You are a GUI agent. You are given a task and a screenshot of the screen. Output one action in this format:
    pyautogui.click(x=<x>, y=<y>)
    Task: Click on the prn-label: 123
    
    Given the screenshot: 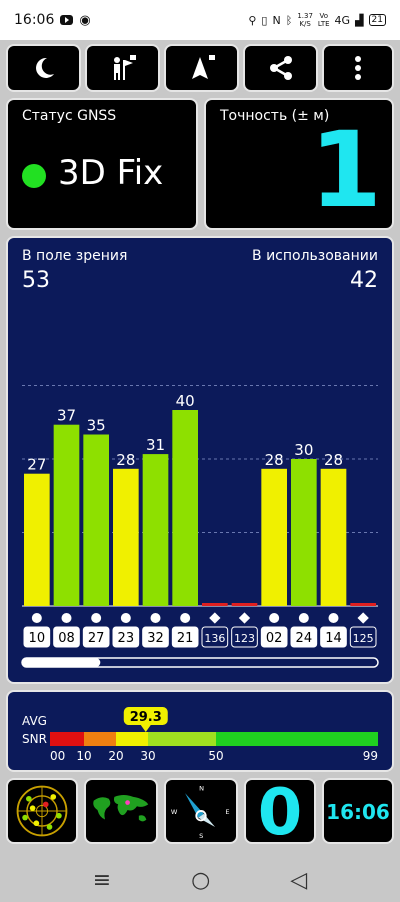 What is the action you would take?
    pyautogui.click(x=244, y=638)
    